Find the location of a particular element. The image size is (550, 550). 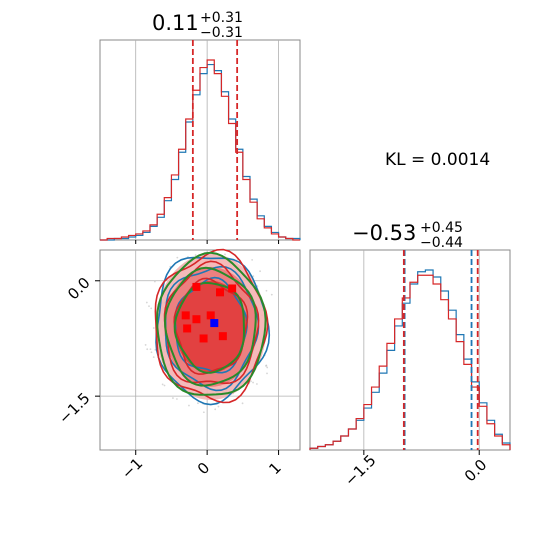

x-tick-label: 1 is located at coordinates (274, 468).